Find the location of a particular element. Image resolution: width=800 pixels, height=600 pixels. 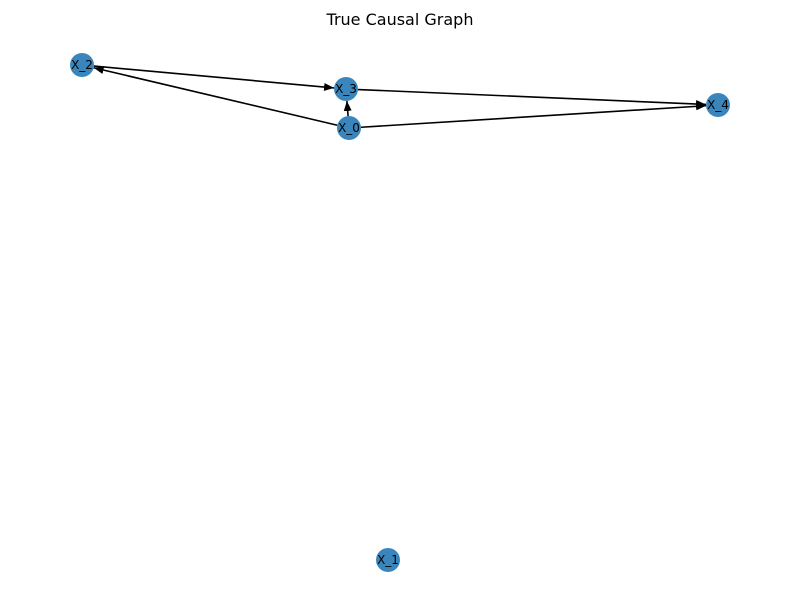

edges-layer is located at coordinates (400, 97).